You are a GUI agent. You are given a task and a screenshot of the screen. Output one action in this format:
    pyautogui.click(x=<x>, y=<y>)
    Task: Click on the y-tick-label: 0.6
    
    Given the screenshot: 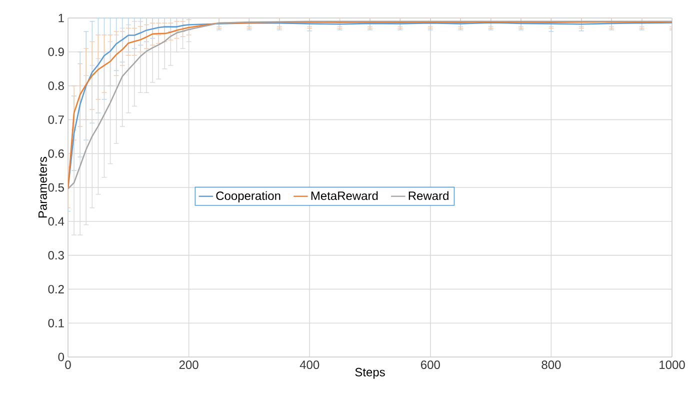 What is the action you would take?
    pyautogui.click(x=56, y=153)
    